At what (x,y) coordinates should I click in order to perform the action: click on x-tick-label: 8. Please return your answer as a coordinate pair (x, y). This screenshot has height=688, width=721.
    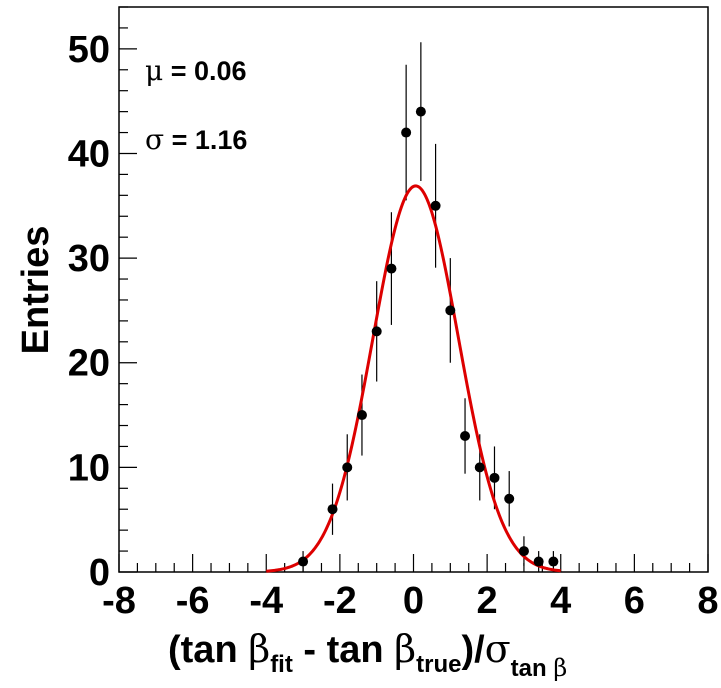
    Looking at the image, I should click on (707, 601).